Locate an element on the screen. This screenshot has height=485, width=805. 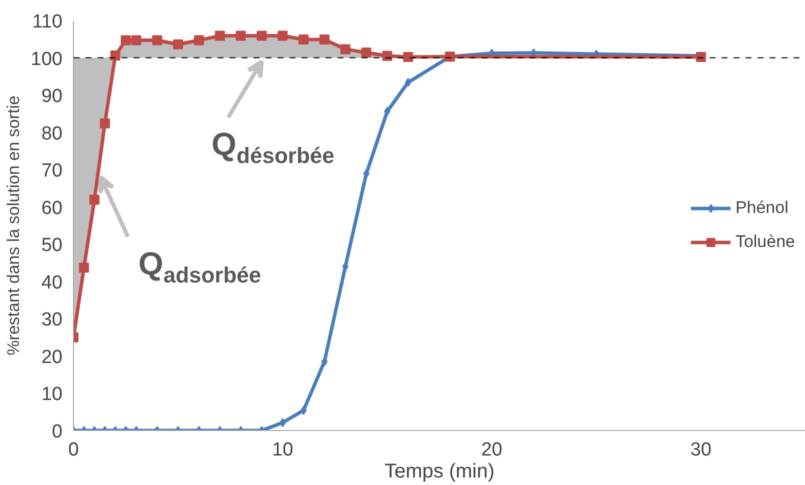
legend-label: Phénol is located at coordinates (761, 208).